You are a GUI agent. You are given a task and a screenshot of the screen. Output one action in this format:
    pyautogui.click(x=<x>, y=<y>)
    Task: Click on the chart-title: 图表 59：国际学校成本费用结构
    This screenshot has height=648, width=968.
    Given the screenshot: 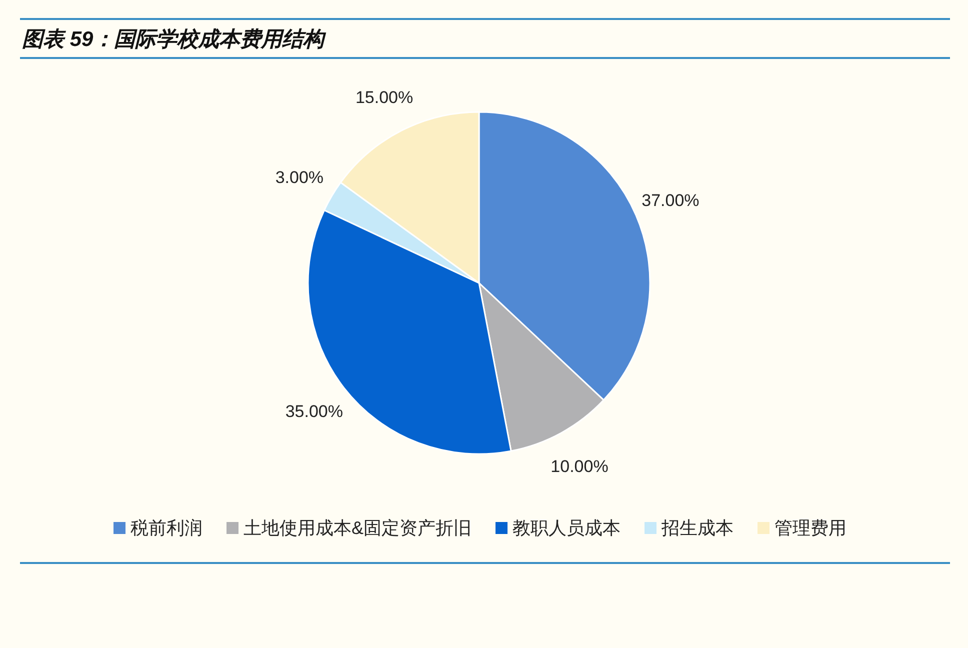 What is the action you would take?
    pyautogui.click(x=175, y=39)
    